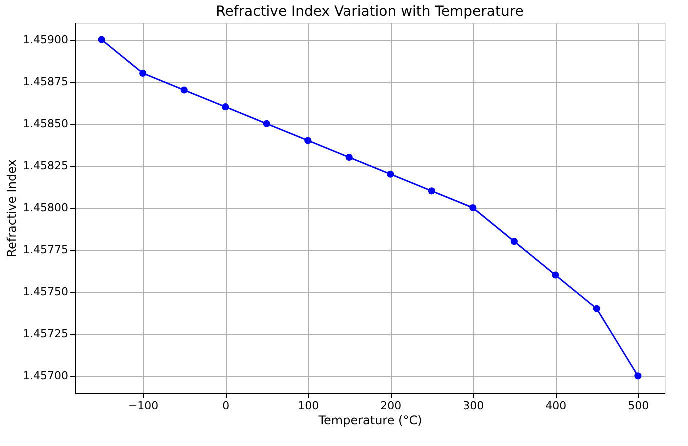  I want to click on y-tick-label: 1.45875, so click(45, 81).